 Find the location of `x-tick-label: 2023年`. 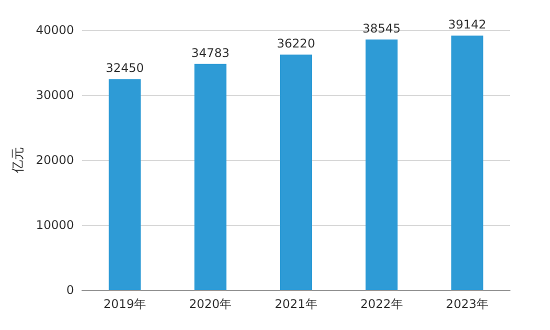

x-tick-label: 2023年 is located at coordinates (467, 304).